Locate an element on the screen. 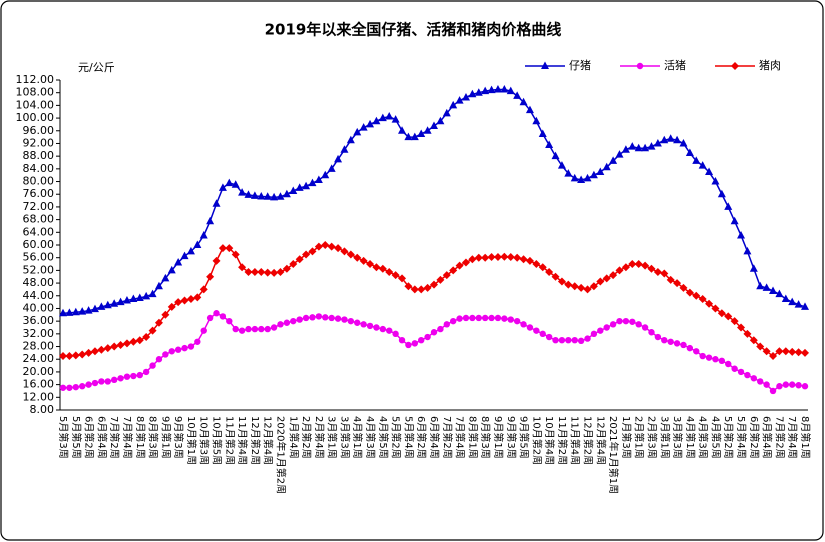 Image resolution: width=825 pixels, height=542 pixels. y-tick-label: 92.00 is located at coordinates (39, 142).